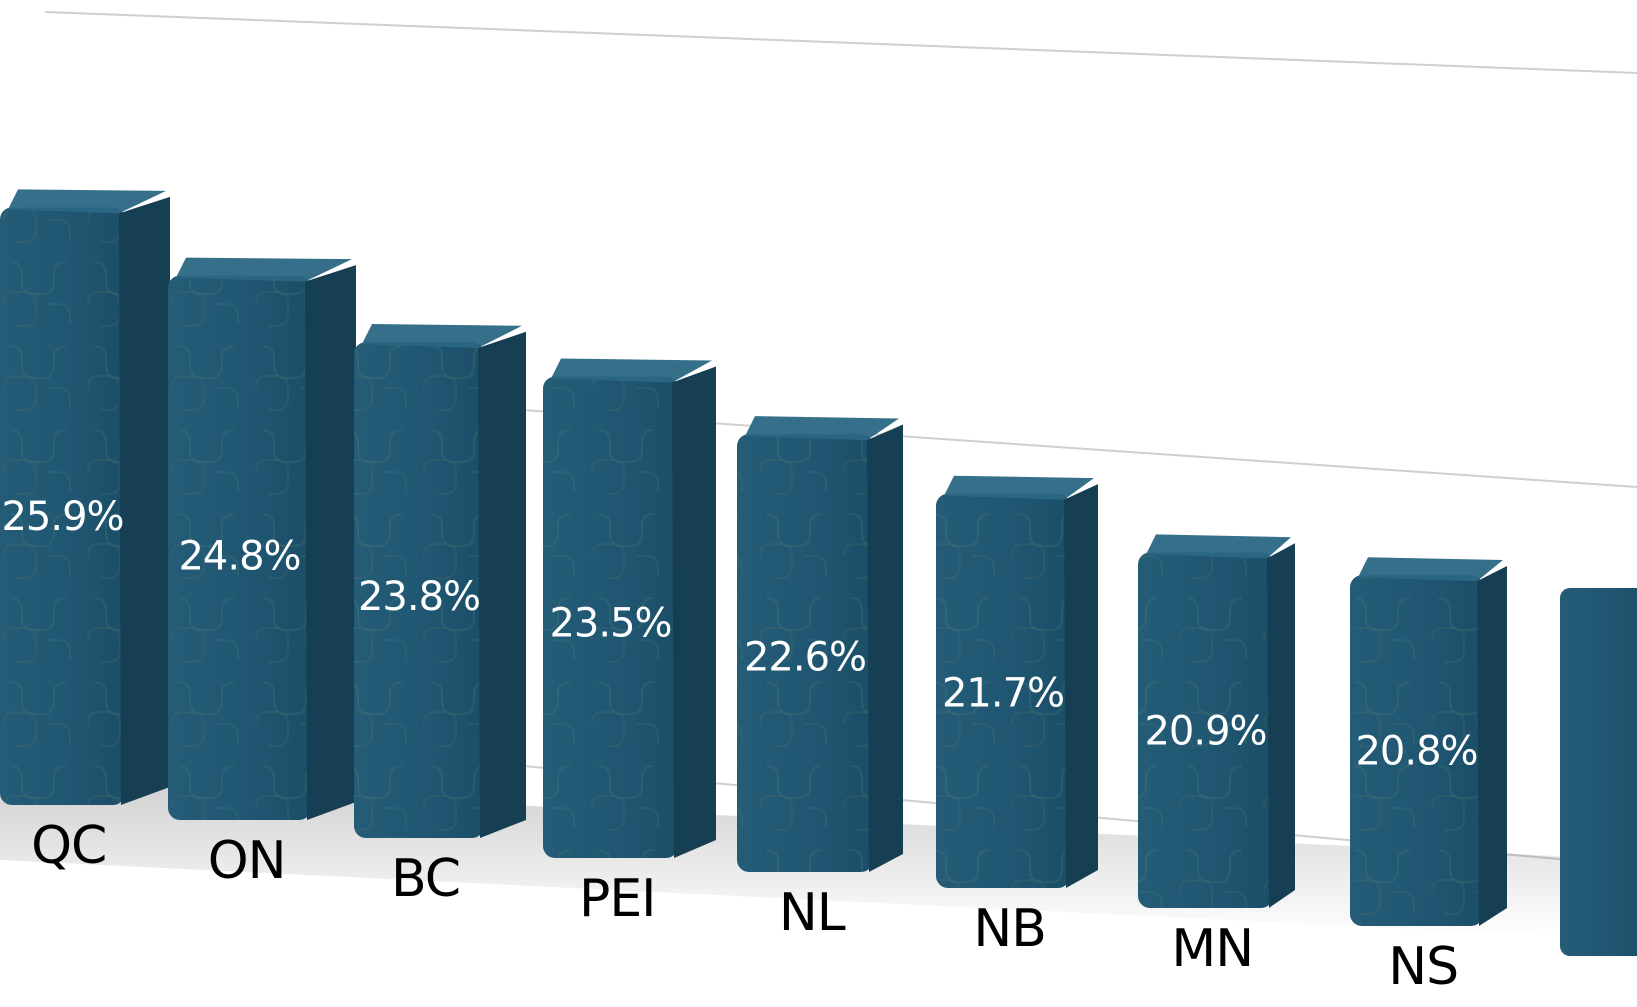 The width and height of the screenshot is (1637, 1007). I want to click on category-label-nb: NB, so click(1009, 929).